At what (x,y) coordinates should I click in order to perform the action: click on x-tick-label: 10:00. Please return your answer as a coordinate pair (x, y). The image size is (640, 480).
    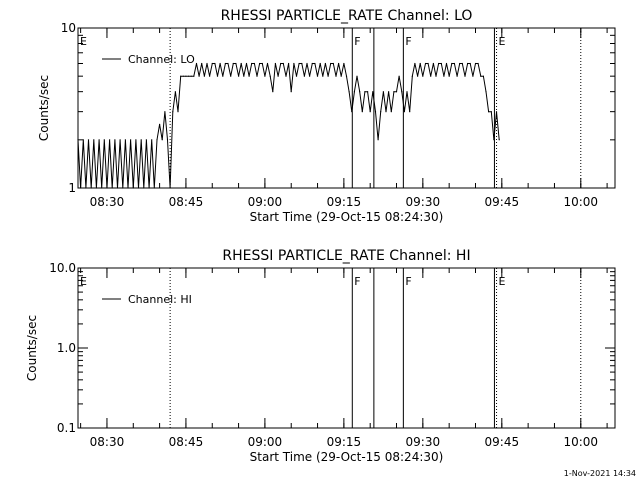
    Looking at the image, I should click on (580, 442).